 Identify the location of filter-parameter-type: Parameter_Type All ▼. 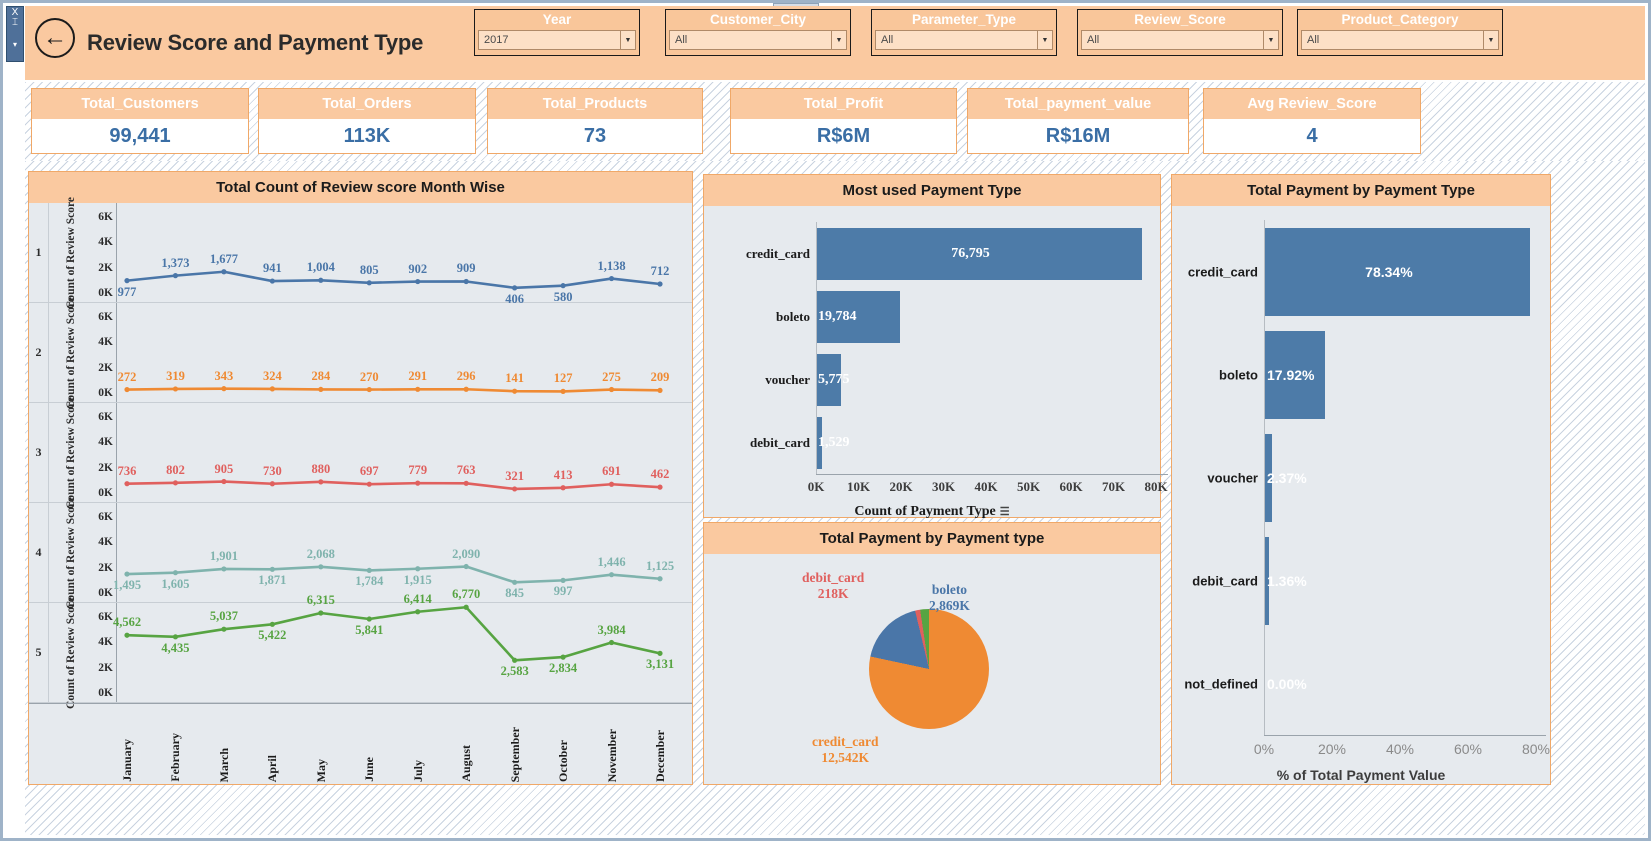
(964, 32).